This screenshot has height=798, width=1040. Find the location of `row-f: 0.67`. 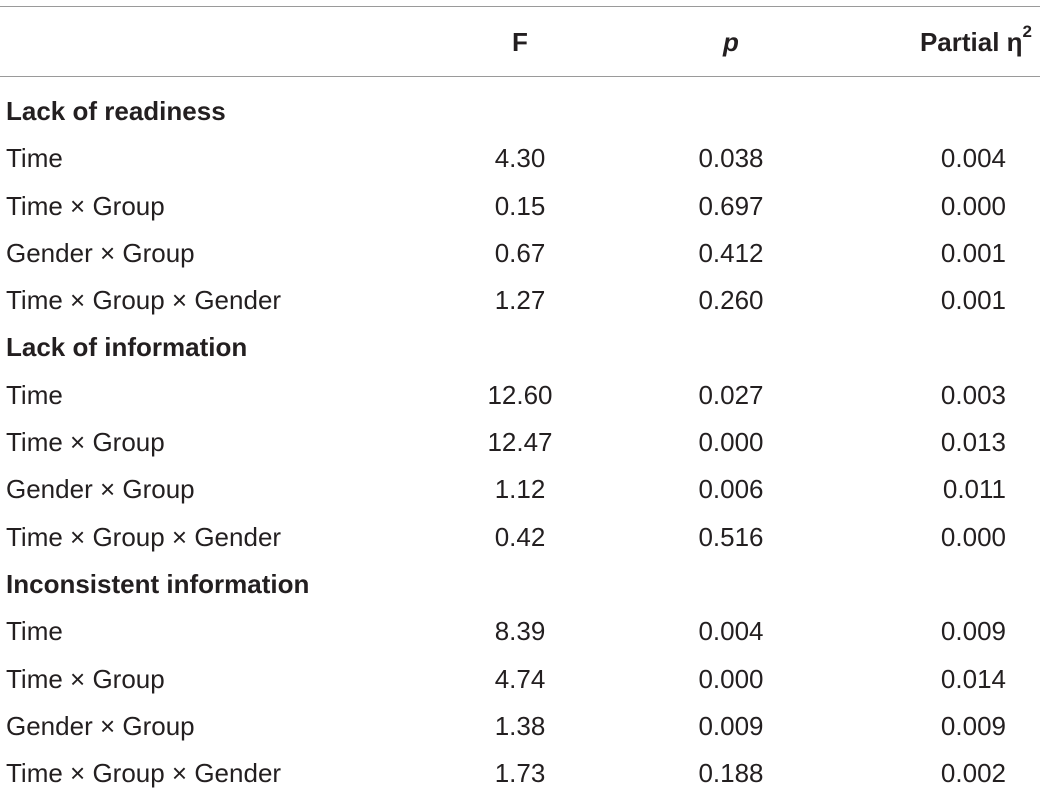

row-f: 0.67 is located at coordinates (520, 252).